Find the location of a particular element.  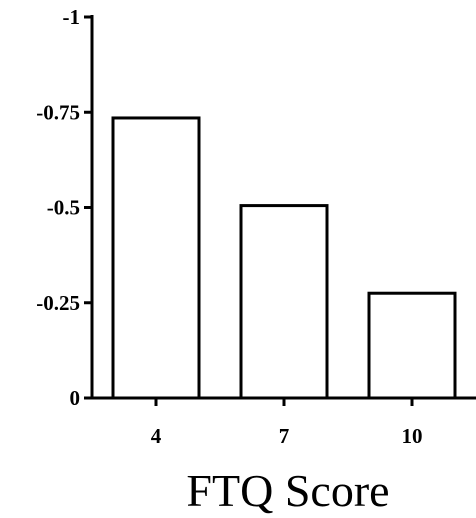

y-tick-label: -0.75 is located at coordinates (58, 112).